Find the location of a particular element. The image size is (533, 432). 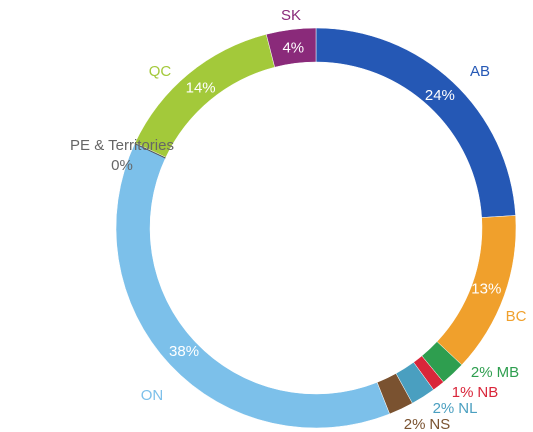

category-label: NS is located at coordinates (439, 424).